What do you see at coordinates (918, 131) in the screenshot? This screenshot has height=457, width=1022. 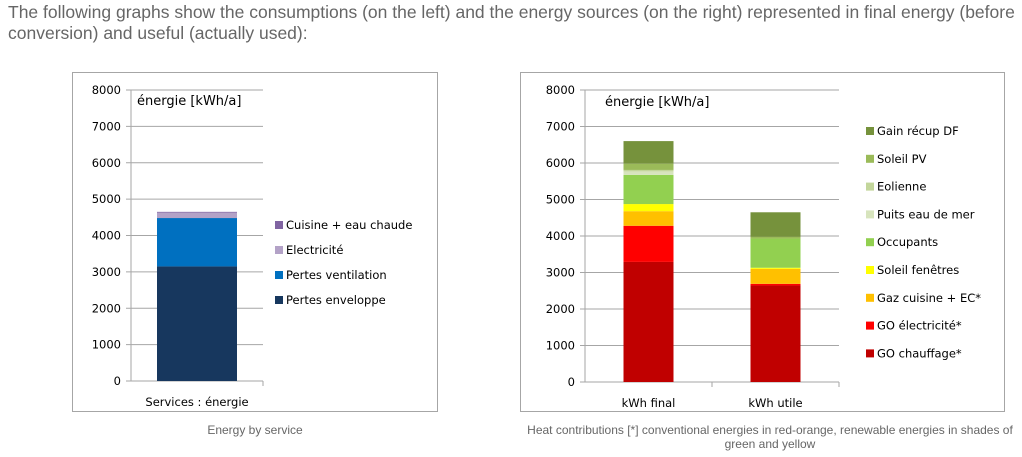 I see `legend-label: Gain récup DF` at bounding box center [918, 131].